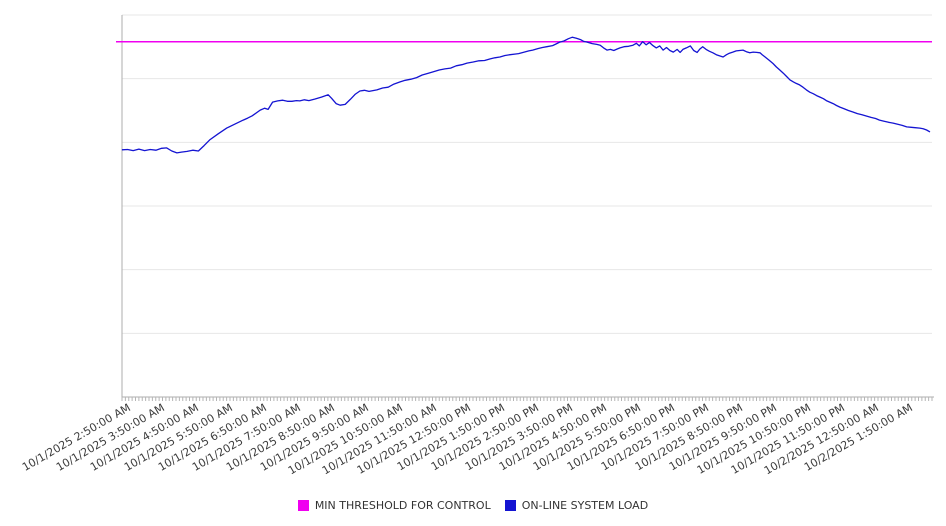 Image resolution: width=946 pixels, height=526 pixels. I want to click on legend-label-system-load: ON-LINE SYSTEM LOAD, so click(585, 505).